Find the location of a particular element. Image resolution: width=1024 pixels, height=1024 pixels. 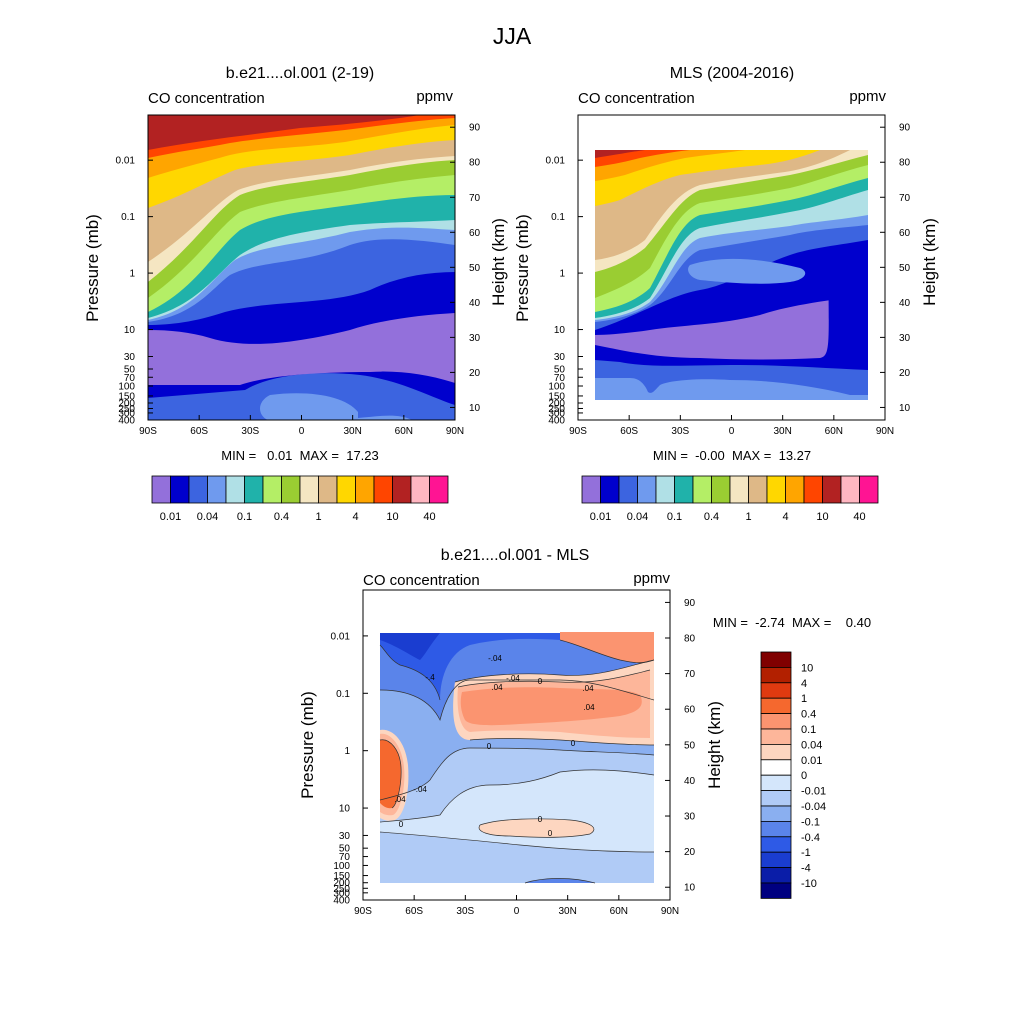

y2-tick-label: 30 is located at coordinates (905, 338).